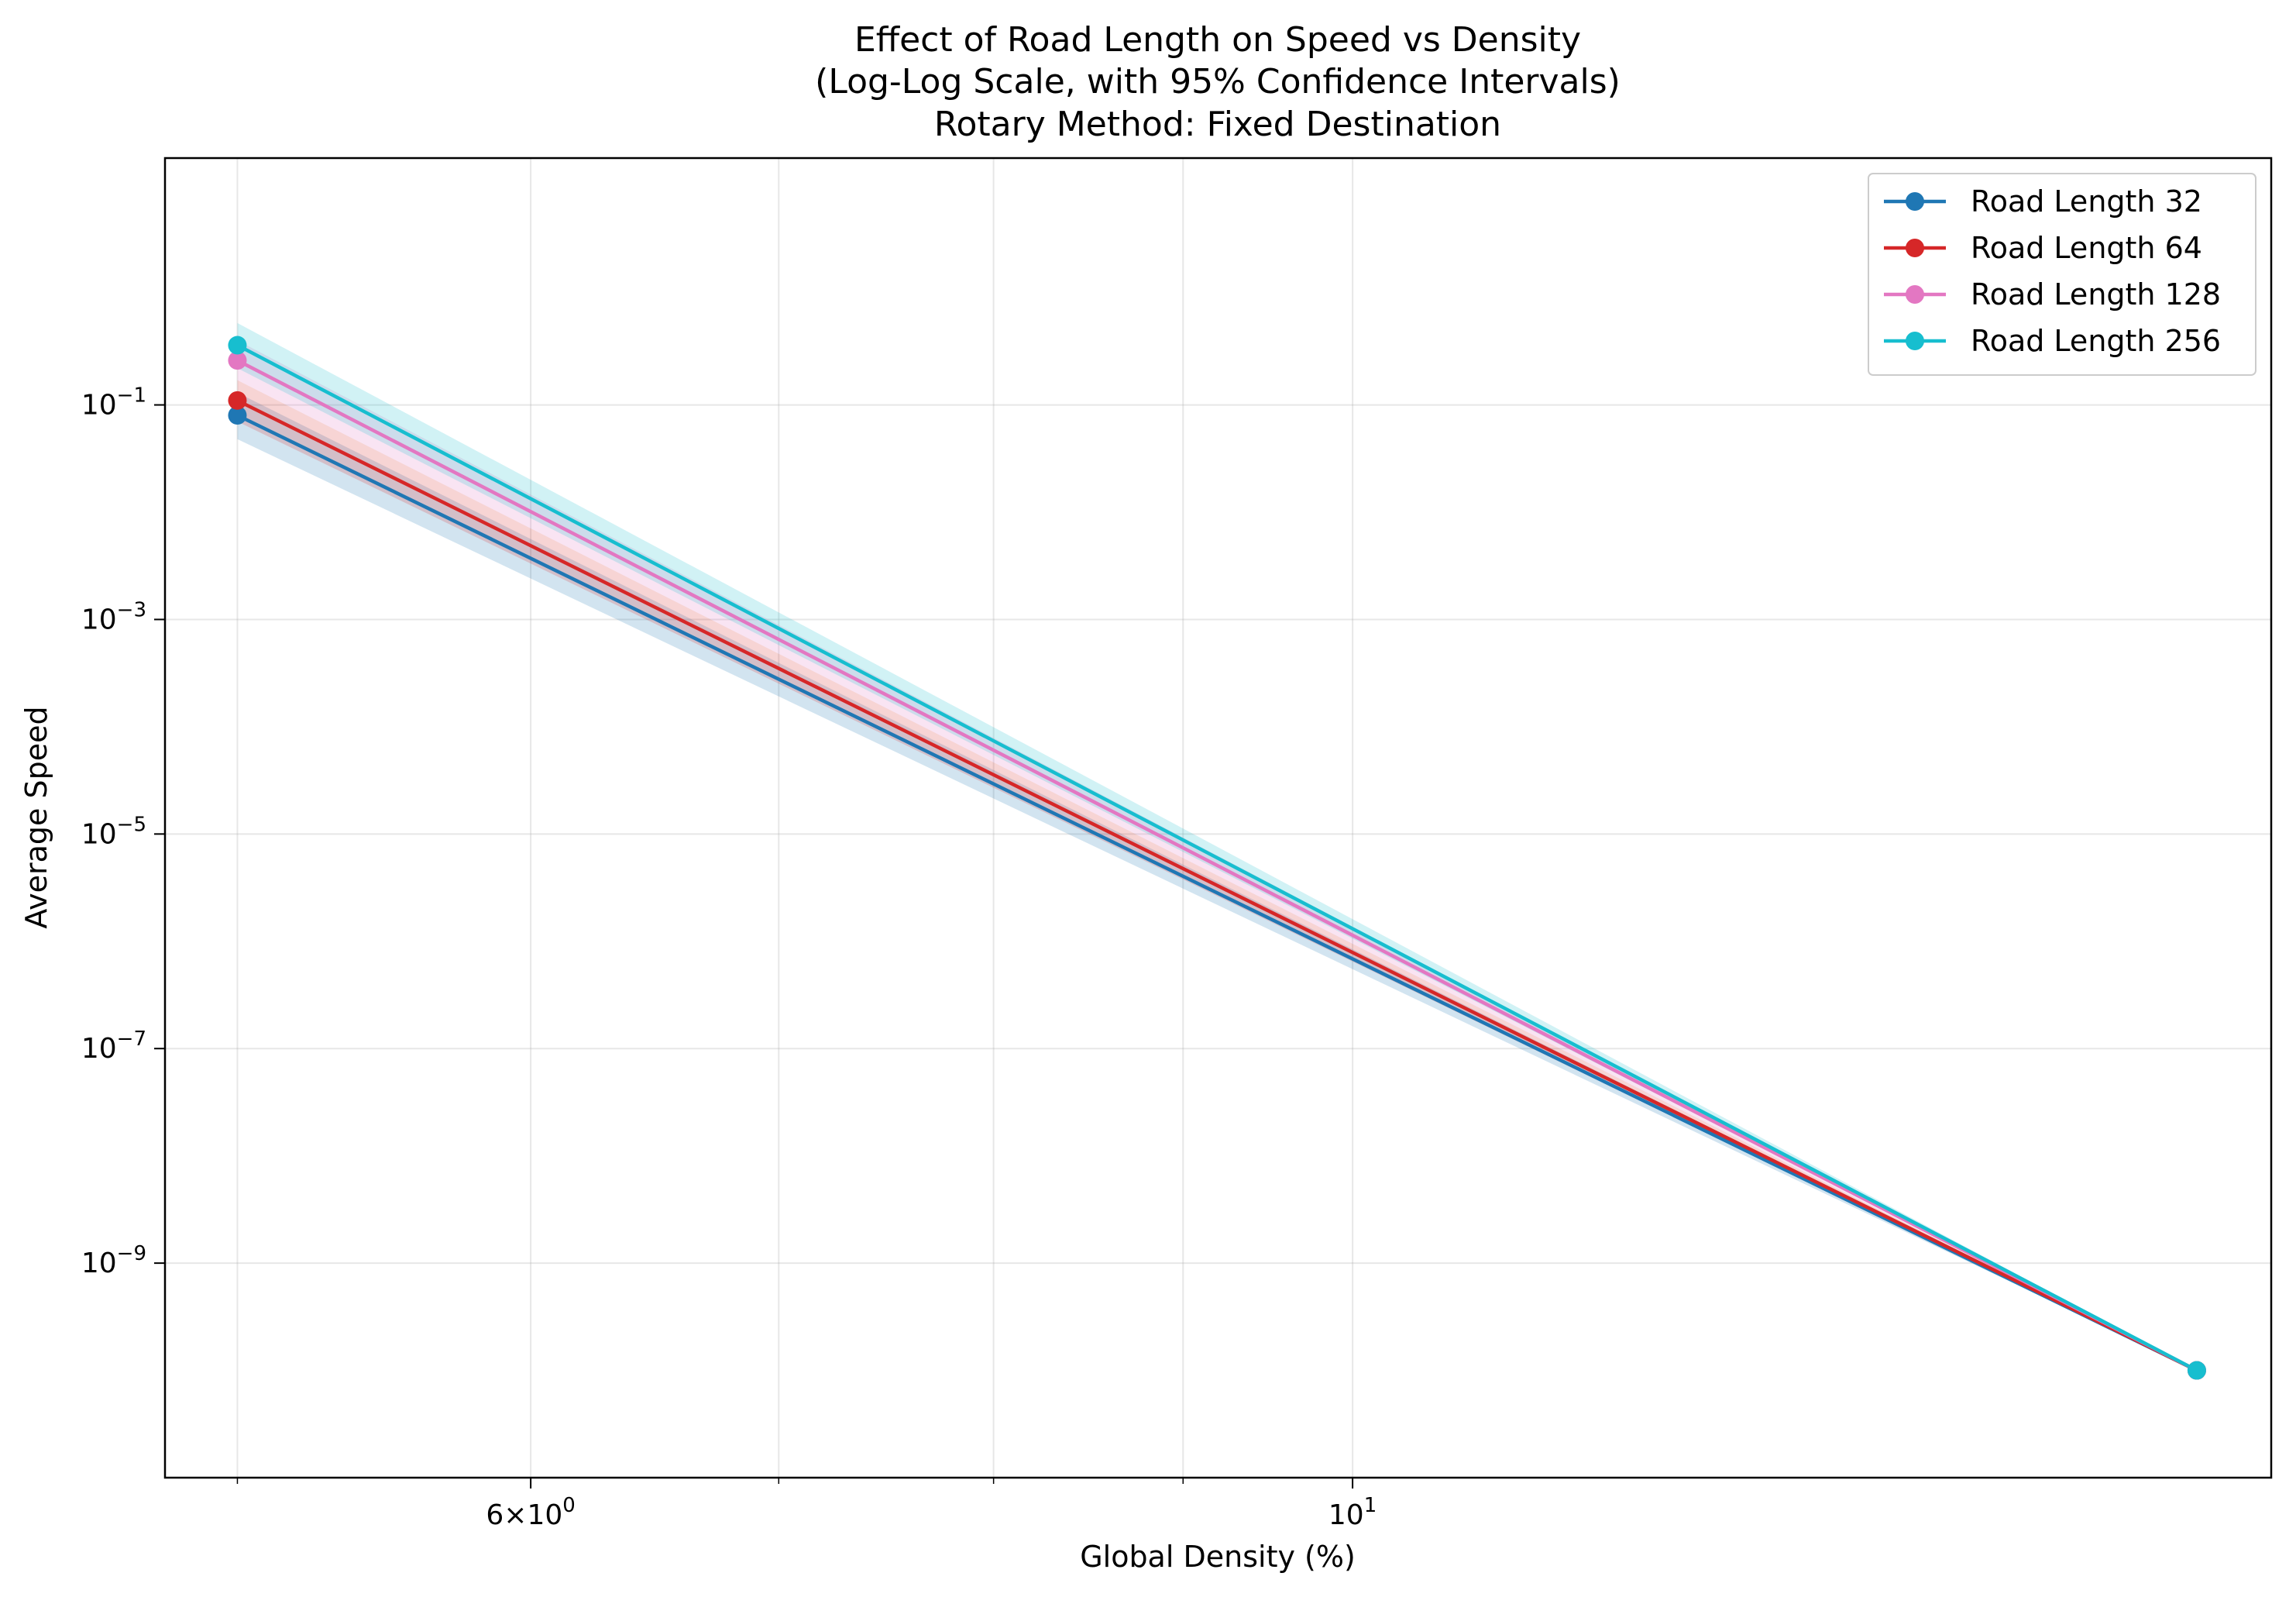 Image resolution: width=2296 pixels, height=1597 pixels. What do you see at coordinates (113, 403) in the screenshot?
I see `y-tick-label: 10⁻¹` at bounding box center [113, 403].